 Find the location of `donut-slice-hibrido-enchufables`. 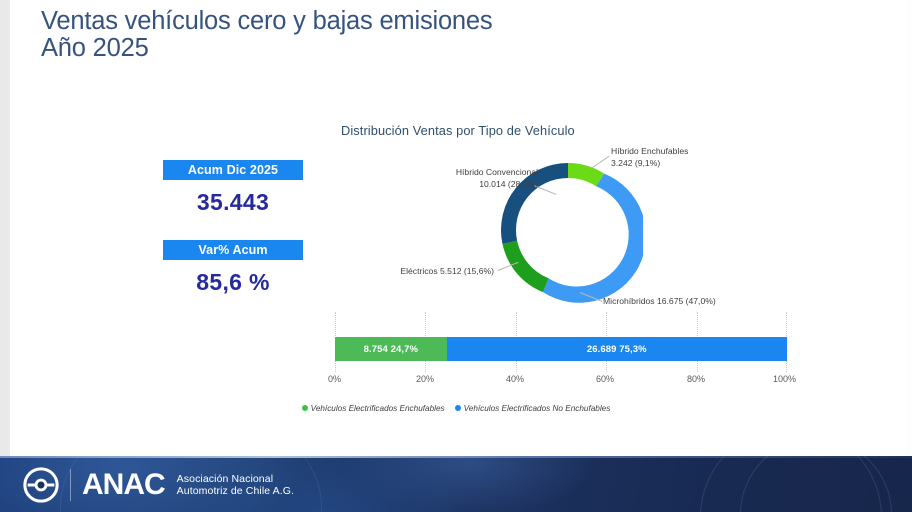

donut-slice-hibrido-enchufables is located at coordinates (586, 175).